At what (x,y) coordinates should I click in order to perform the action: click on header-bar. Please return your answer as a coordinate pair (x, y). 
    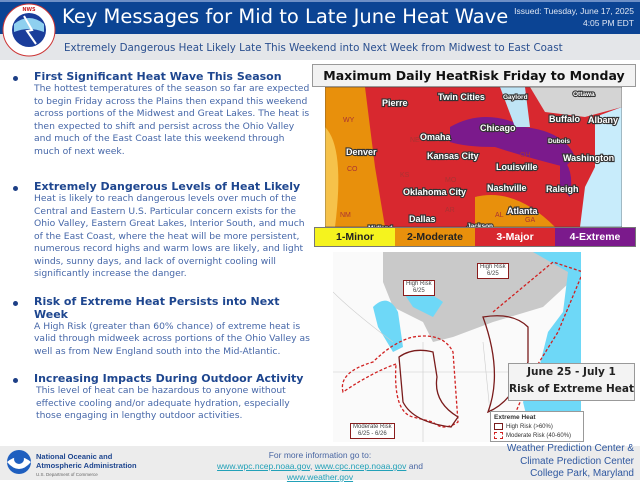
    Looking at the image, I should click on (320, 17).